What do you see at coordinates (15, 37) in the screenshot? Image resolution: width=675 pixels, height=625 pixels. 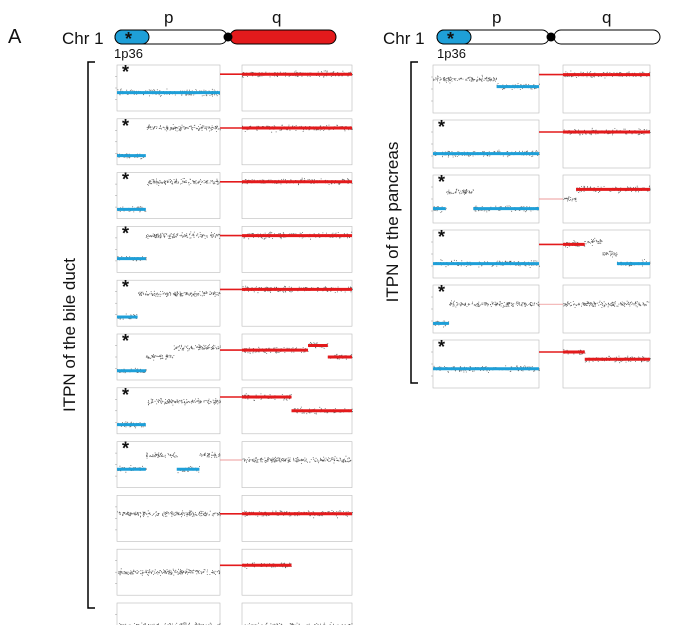 I see `panel-label: A` at bounding box center [15, 37].